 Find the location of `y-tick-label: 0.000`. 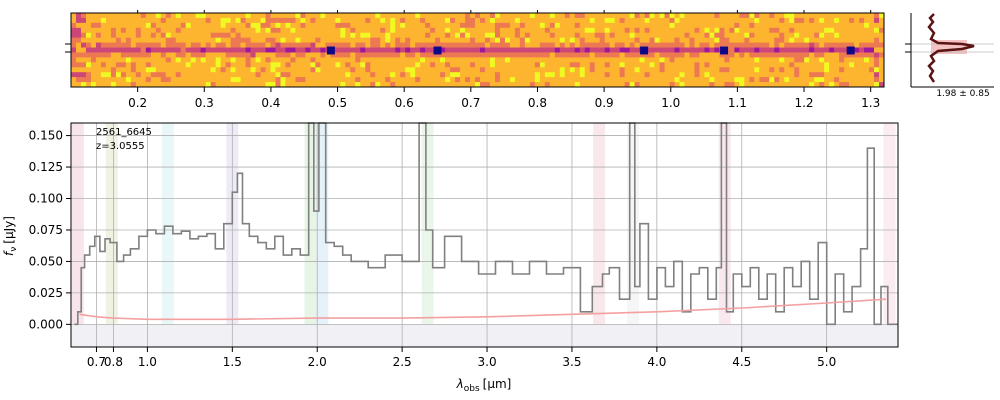

y-tick-label: 0.000 is located at coordinates (46, 324).